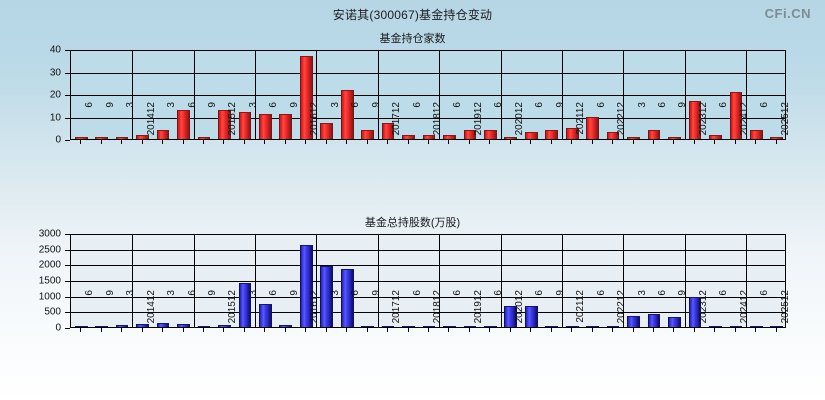  What do you see at coordinates (315, 307) in the screenshot?
I see `x-axis-label: 201612` at bounding box center [315, 307].